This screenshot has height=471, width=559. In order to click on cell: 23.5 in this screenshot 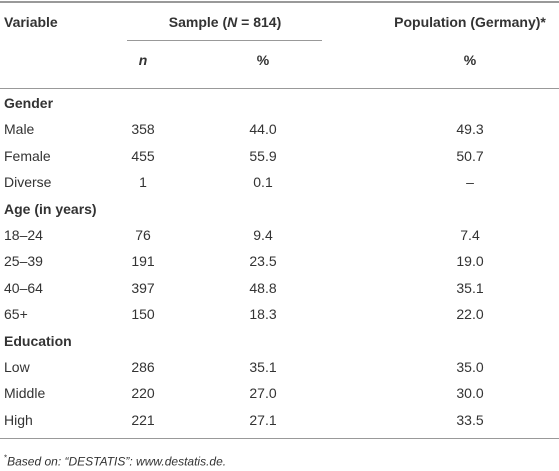, I will do `click(263, 261)`.